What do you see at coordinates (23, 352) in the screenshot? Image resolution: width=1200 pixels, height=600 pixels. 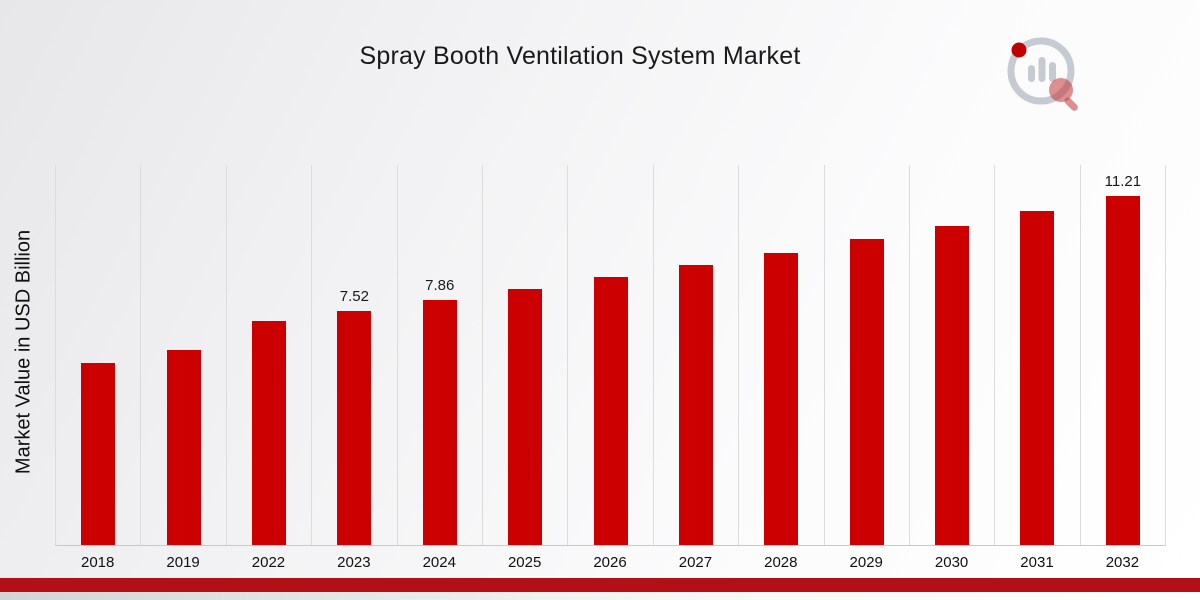 I see `y-axis-label: Market Value in USD Billion` at bounding box center [23, 352].